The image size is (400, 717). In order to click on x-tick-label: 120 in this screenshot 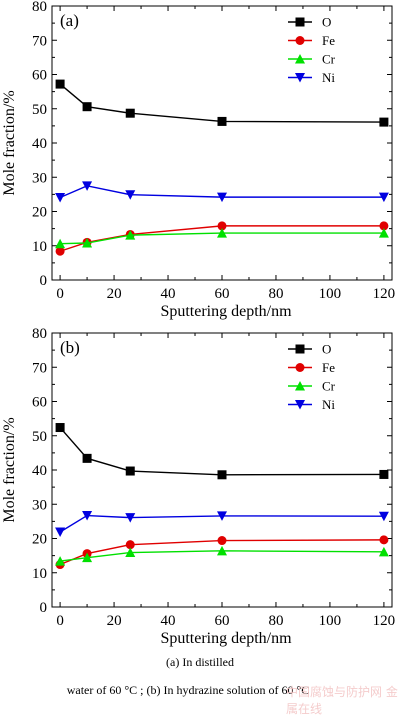, I will do `click(384, 294)`.